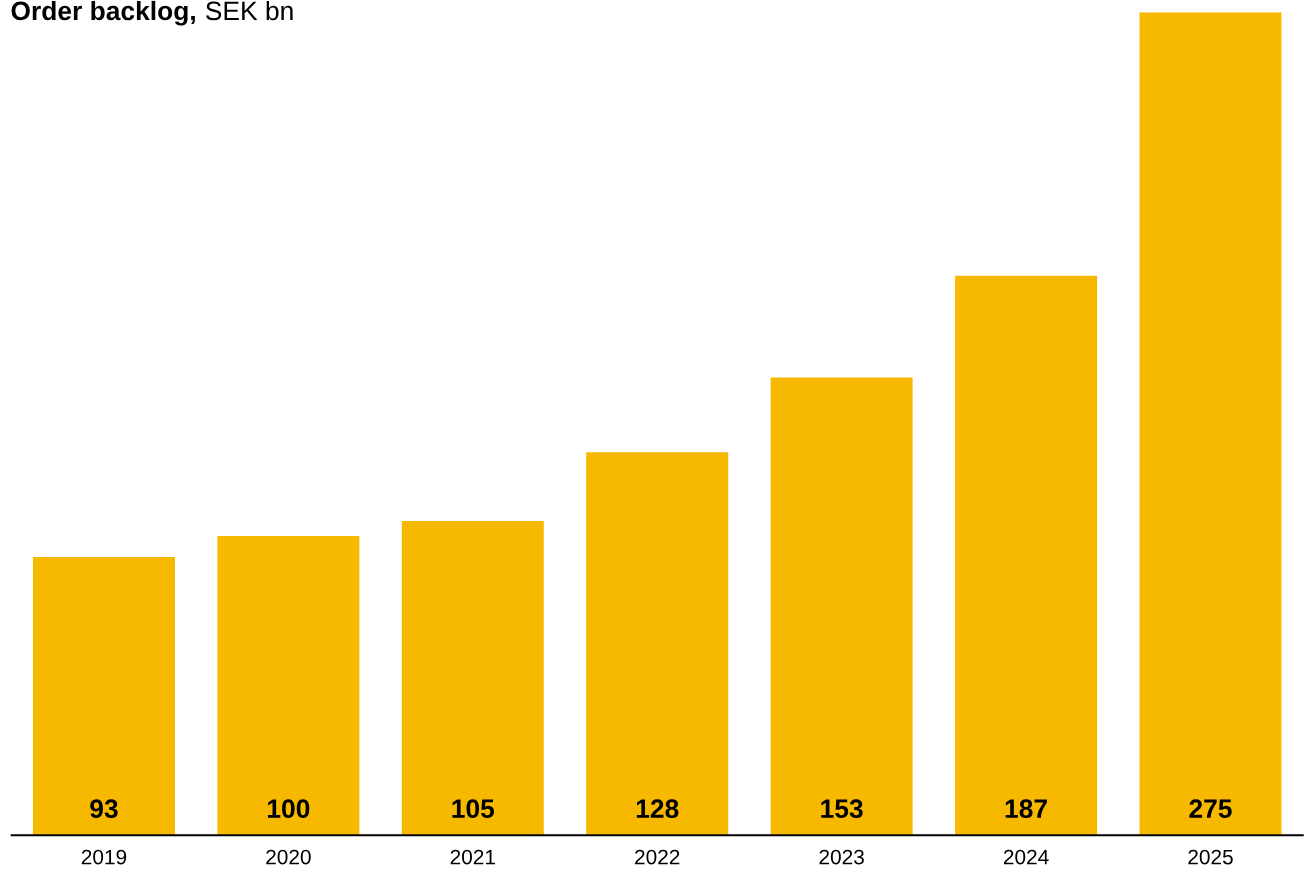 The width and height of the screenshot is (1304, 882). What do you see at coordinates (1026, 809) in the screenshot?
I see `data-label: 187` at bounding box center [1026, 809].